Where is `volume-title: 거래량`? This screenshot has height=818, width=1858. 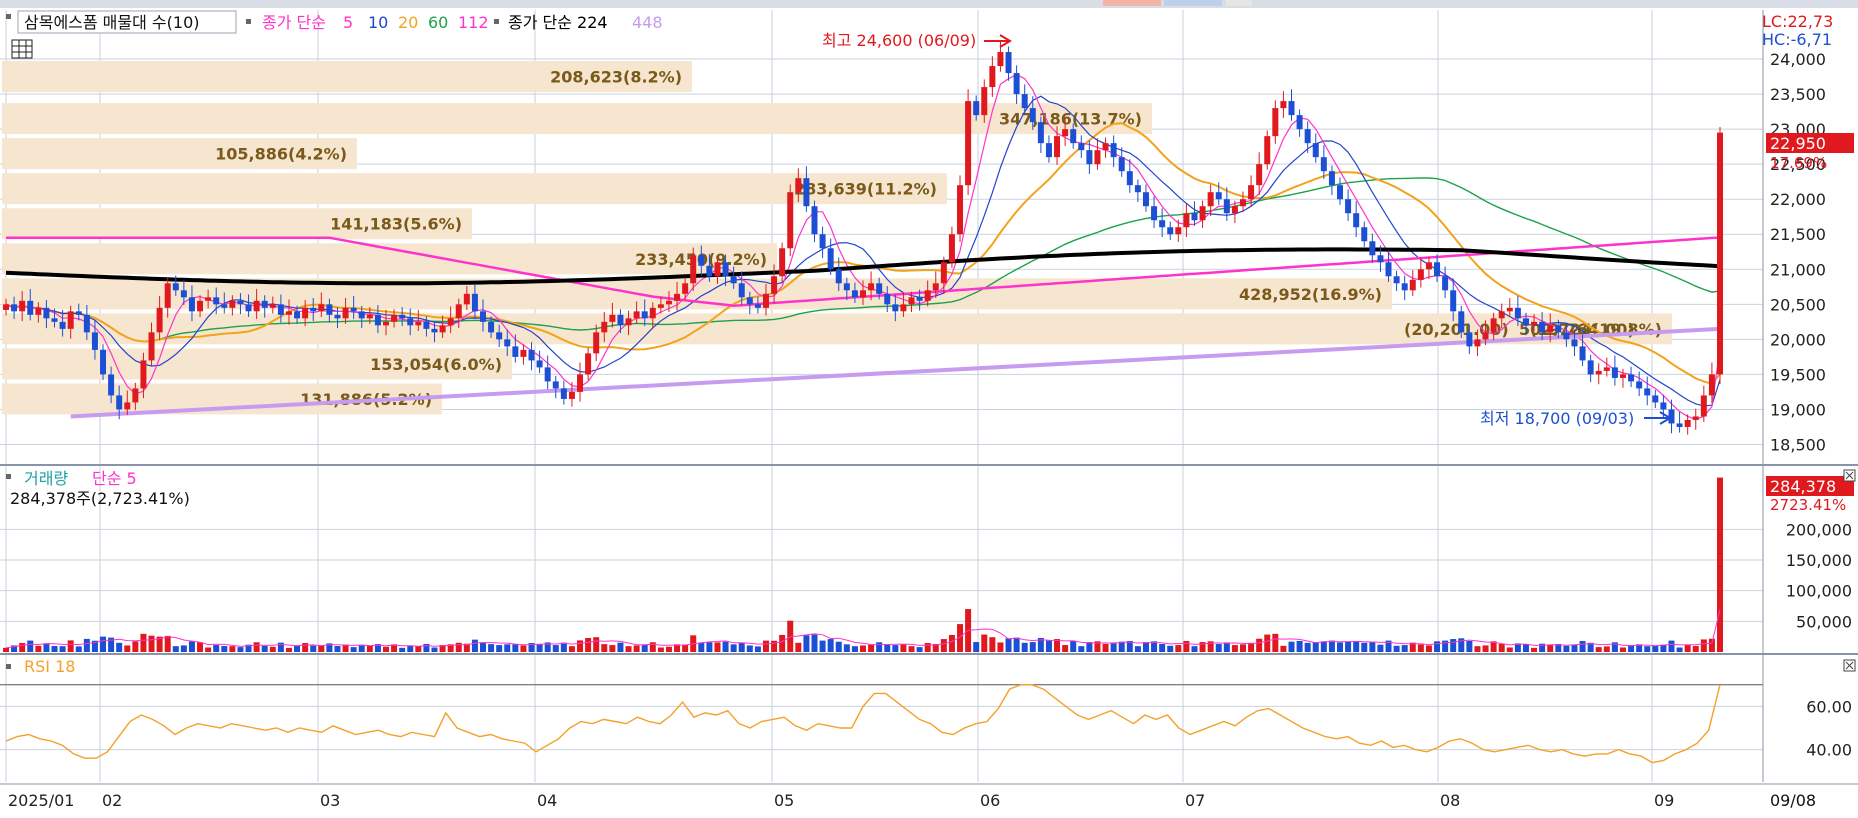 volume-title: 거래량 is located at coordinates (46, 478).